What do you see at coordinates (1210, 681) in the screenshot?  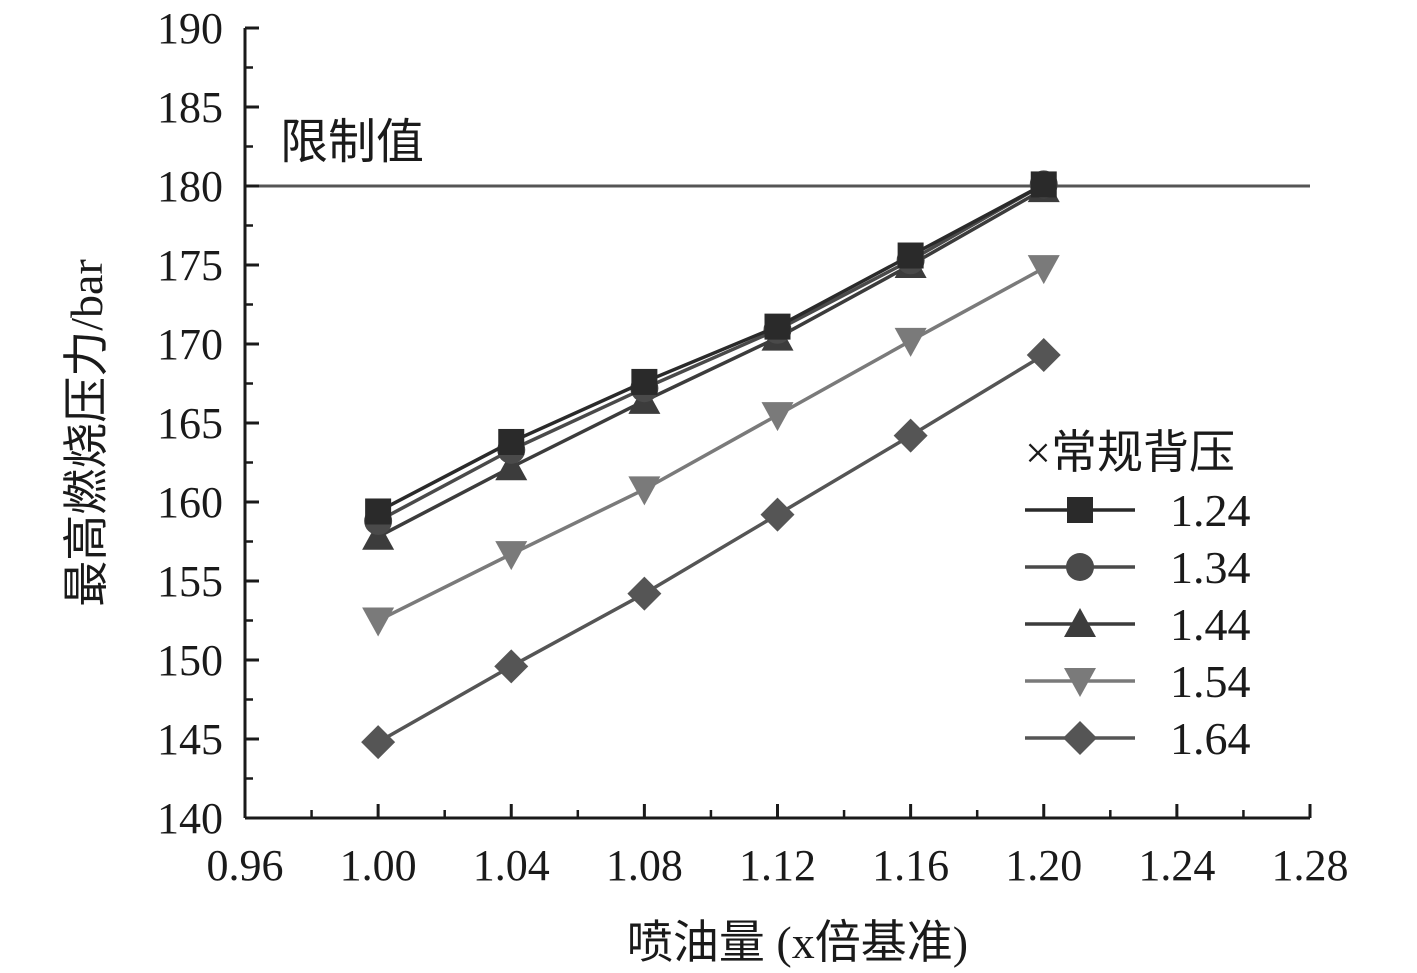 I see `legend-label: 1.54` at bounding box center [1210, 681].